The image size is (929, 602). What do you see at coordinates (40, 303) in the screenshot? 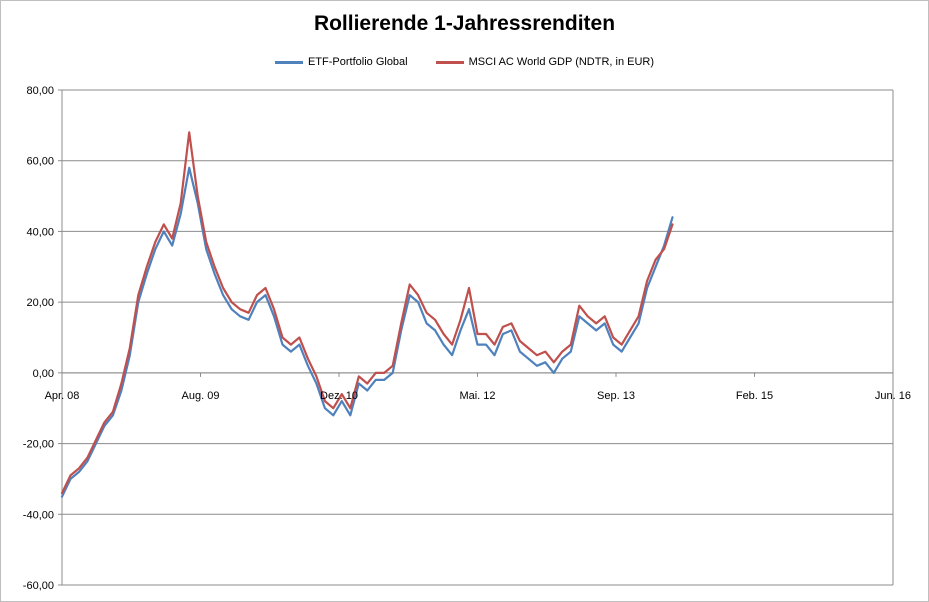
I see `y-tick-label: 20,00` at bounding box center [40, 303].